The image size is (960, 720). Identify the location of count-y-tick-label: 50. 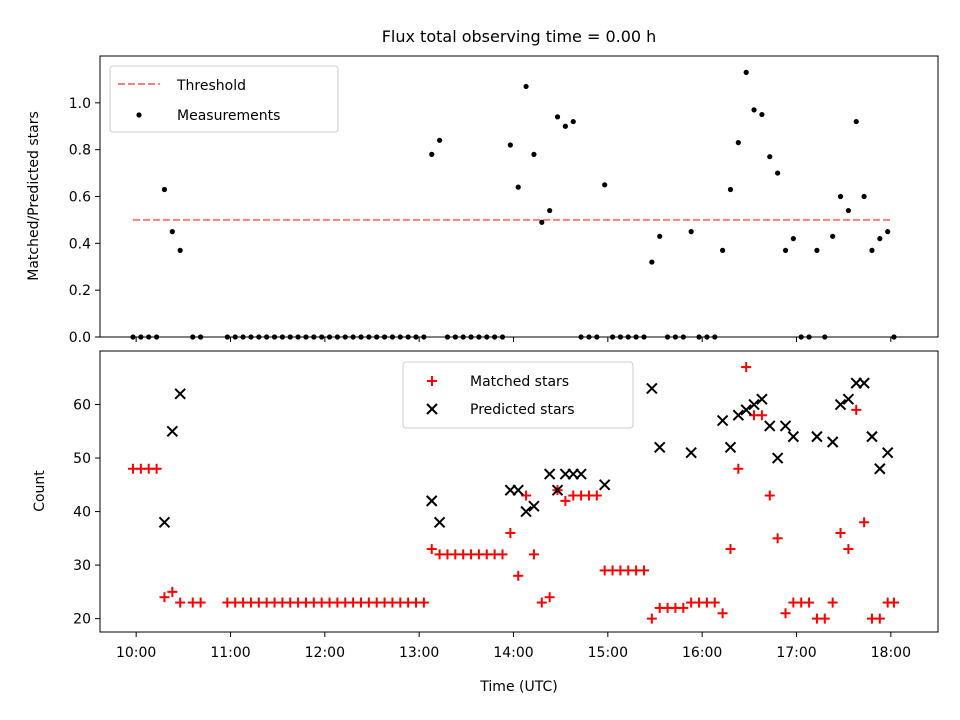
(82, 459).